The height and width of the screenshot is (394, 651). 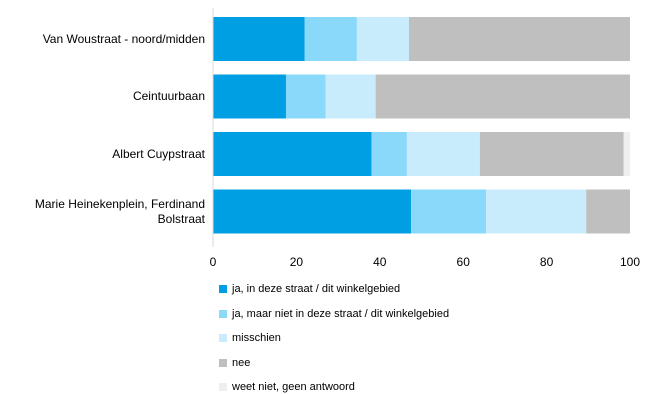 What do you see at coordinates (293, 387) in the screenshot?
I see `legend-label: weet niet, geen antwoord` at bounding box center [293, 387].